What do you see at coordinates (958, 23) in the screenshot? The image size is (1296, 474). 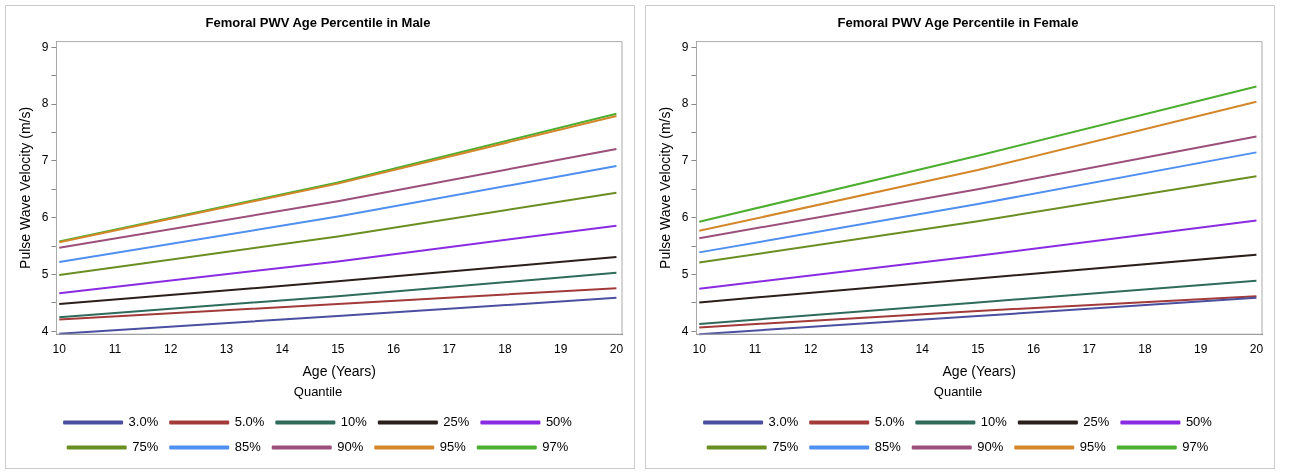 I see `chart-title: Femoral PWV Age Percentile in Female` at bounding box center [958, 23].